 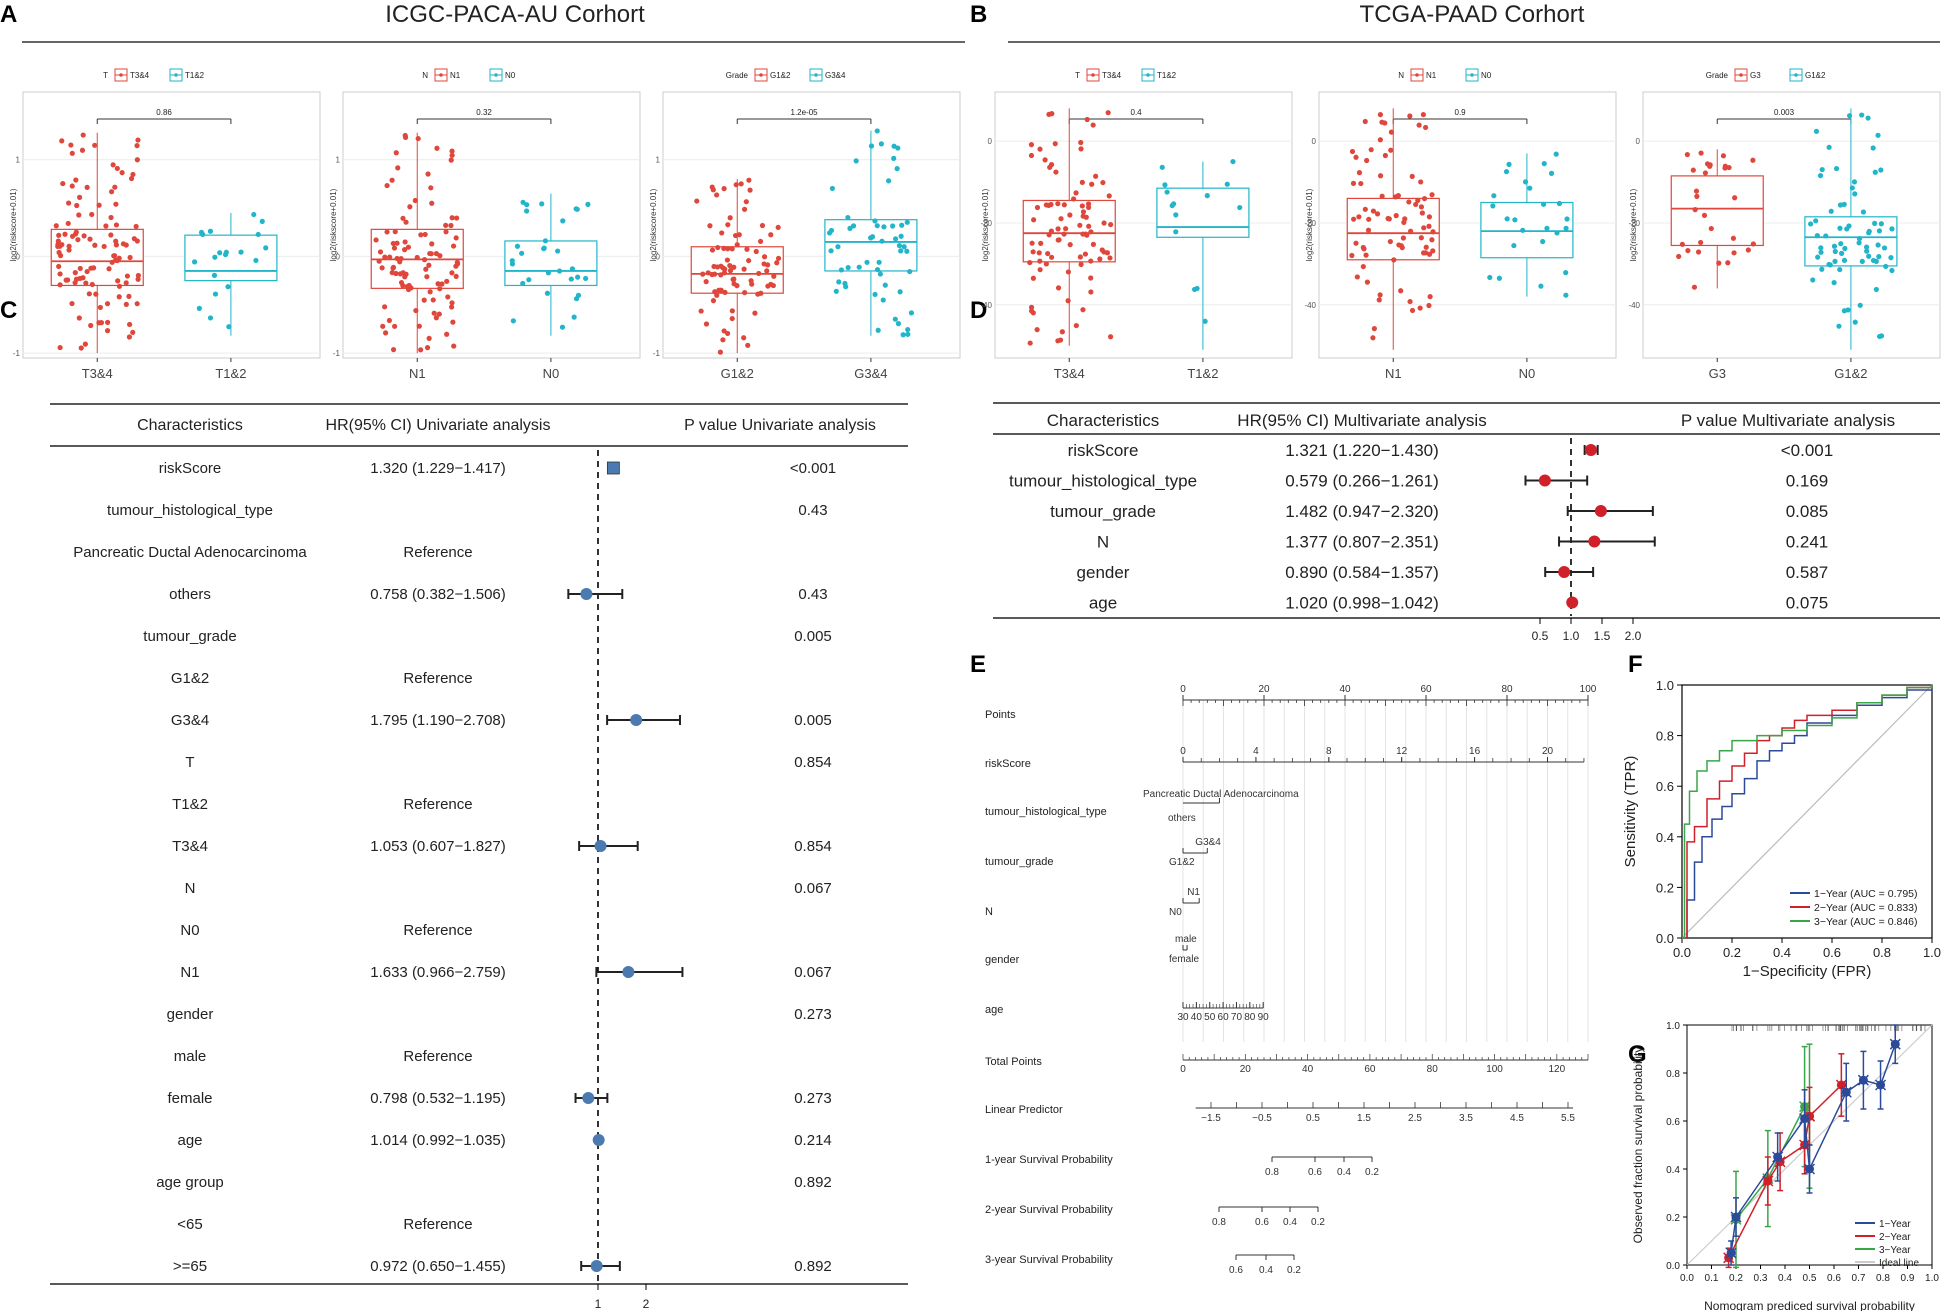 I want to click on y-tick-label: -20, so click(x=1310, y=223).